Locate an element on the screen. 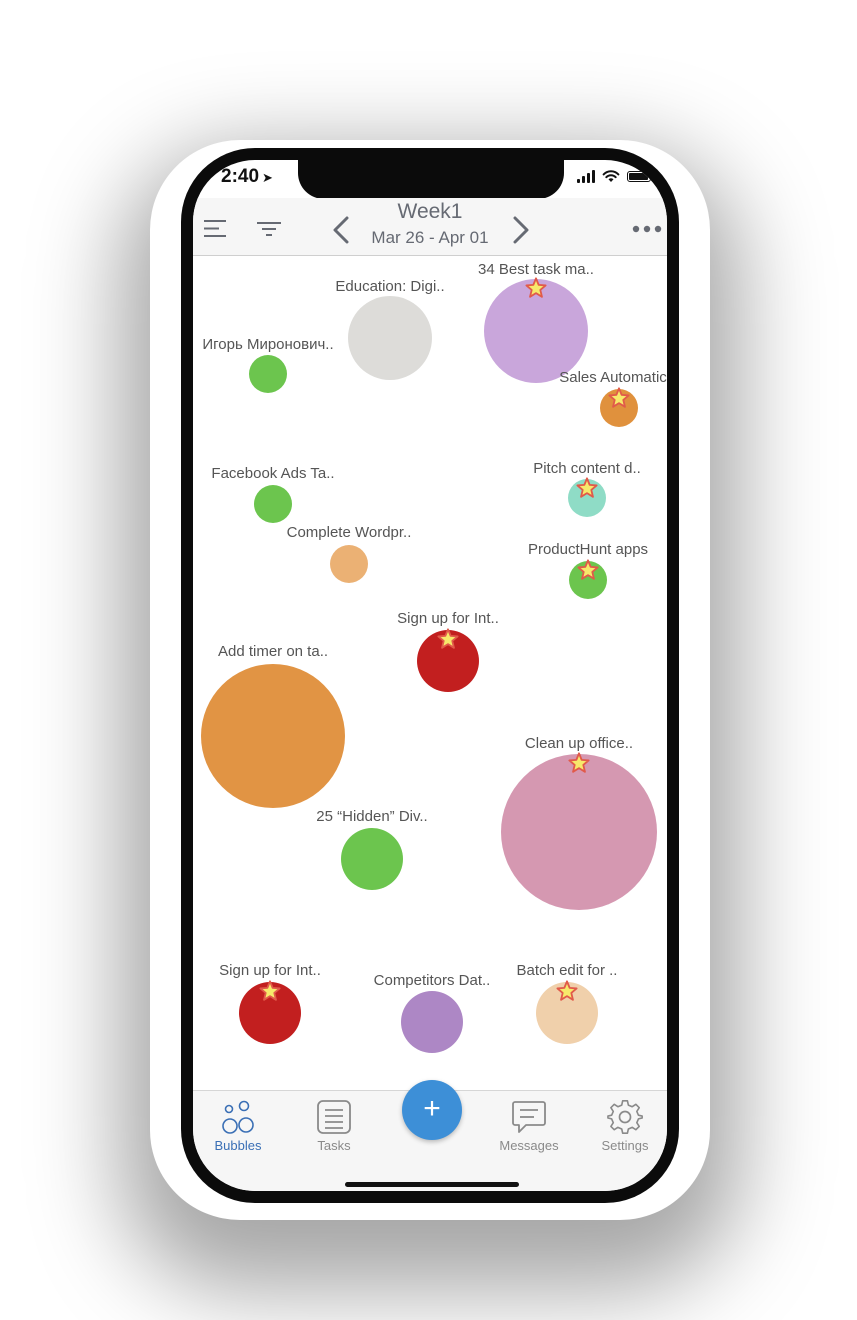 The width and height of the screenshot is (857, 1320). add-task-button: + is located at coordinates (432, 1110).